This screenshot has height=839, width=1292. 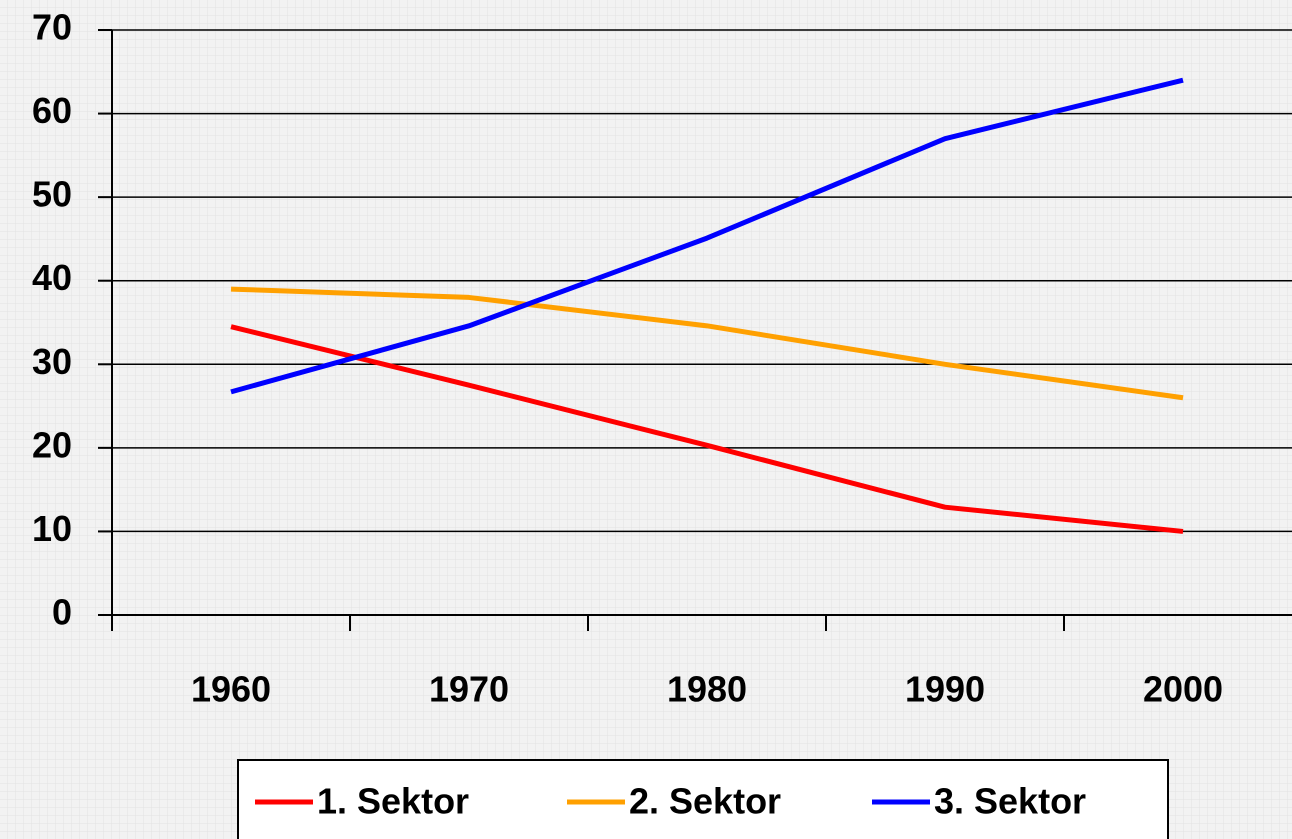 What do you see at coordinates (62, 612) in the screenshot?
I see `y-tick-label: 0` at bounding box center [62, 612].